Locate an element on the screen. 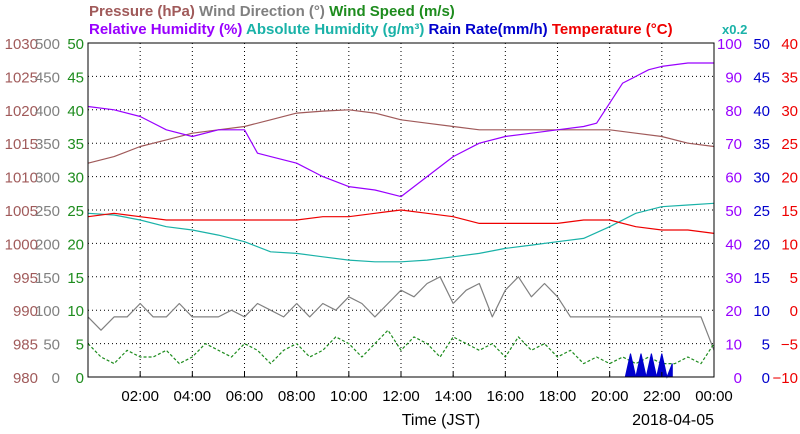 The height and width of the screenshot is (434, 800). left-axis-label: 1010 is located at coordinates (21, 178).